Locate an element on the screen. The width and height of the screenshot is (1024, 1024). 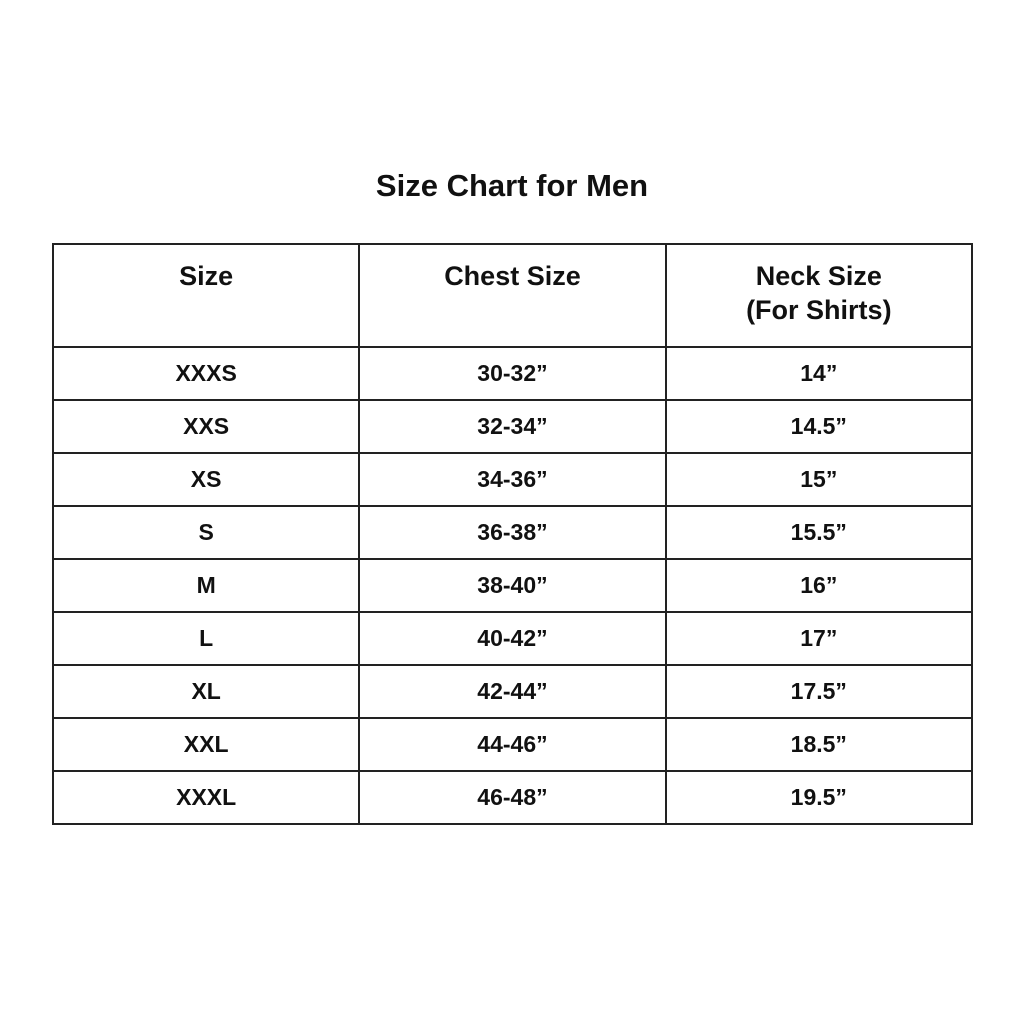
cell-chest: 30-32” is located at coordinates (512, 373).